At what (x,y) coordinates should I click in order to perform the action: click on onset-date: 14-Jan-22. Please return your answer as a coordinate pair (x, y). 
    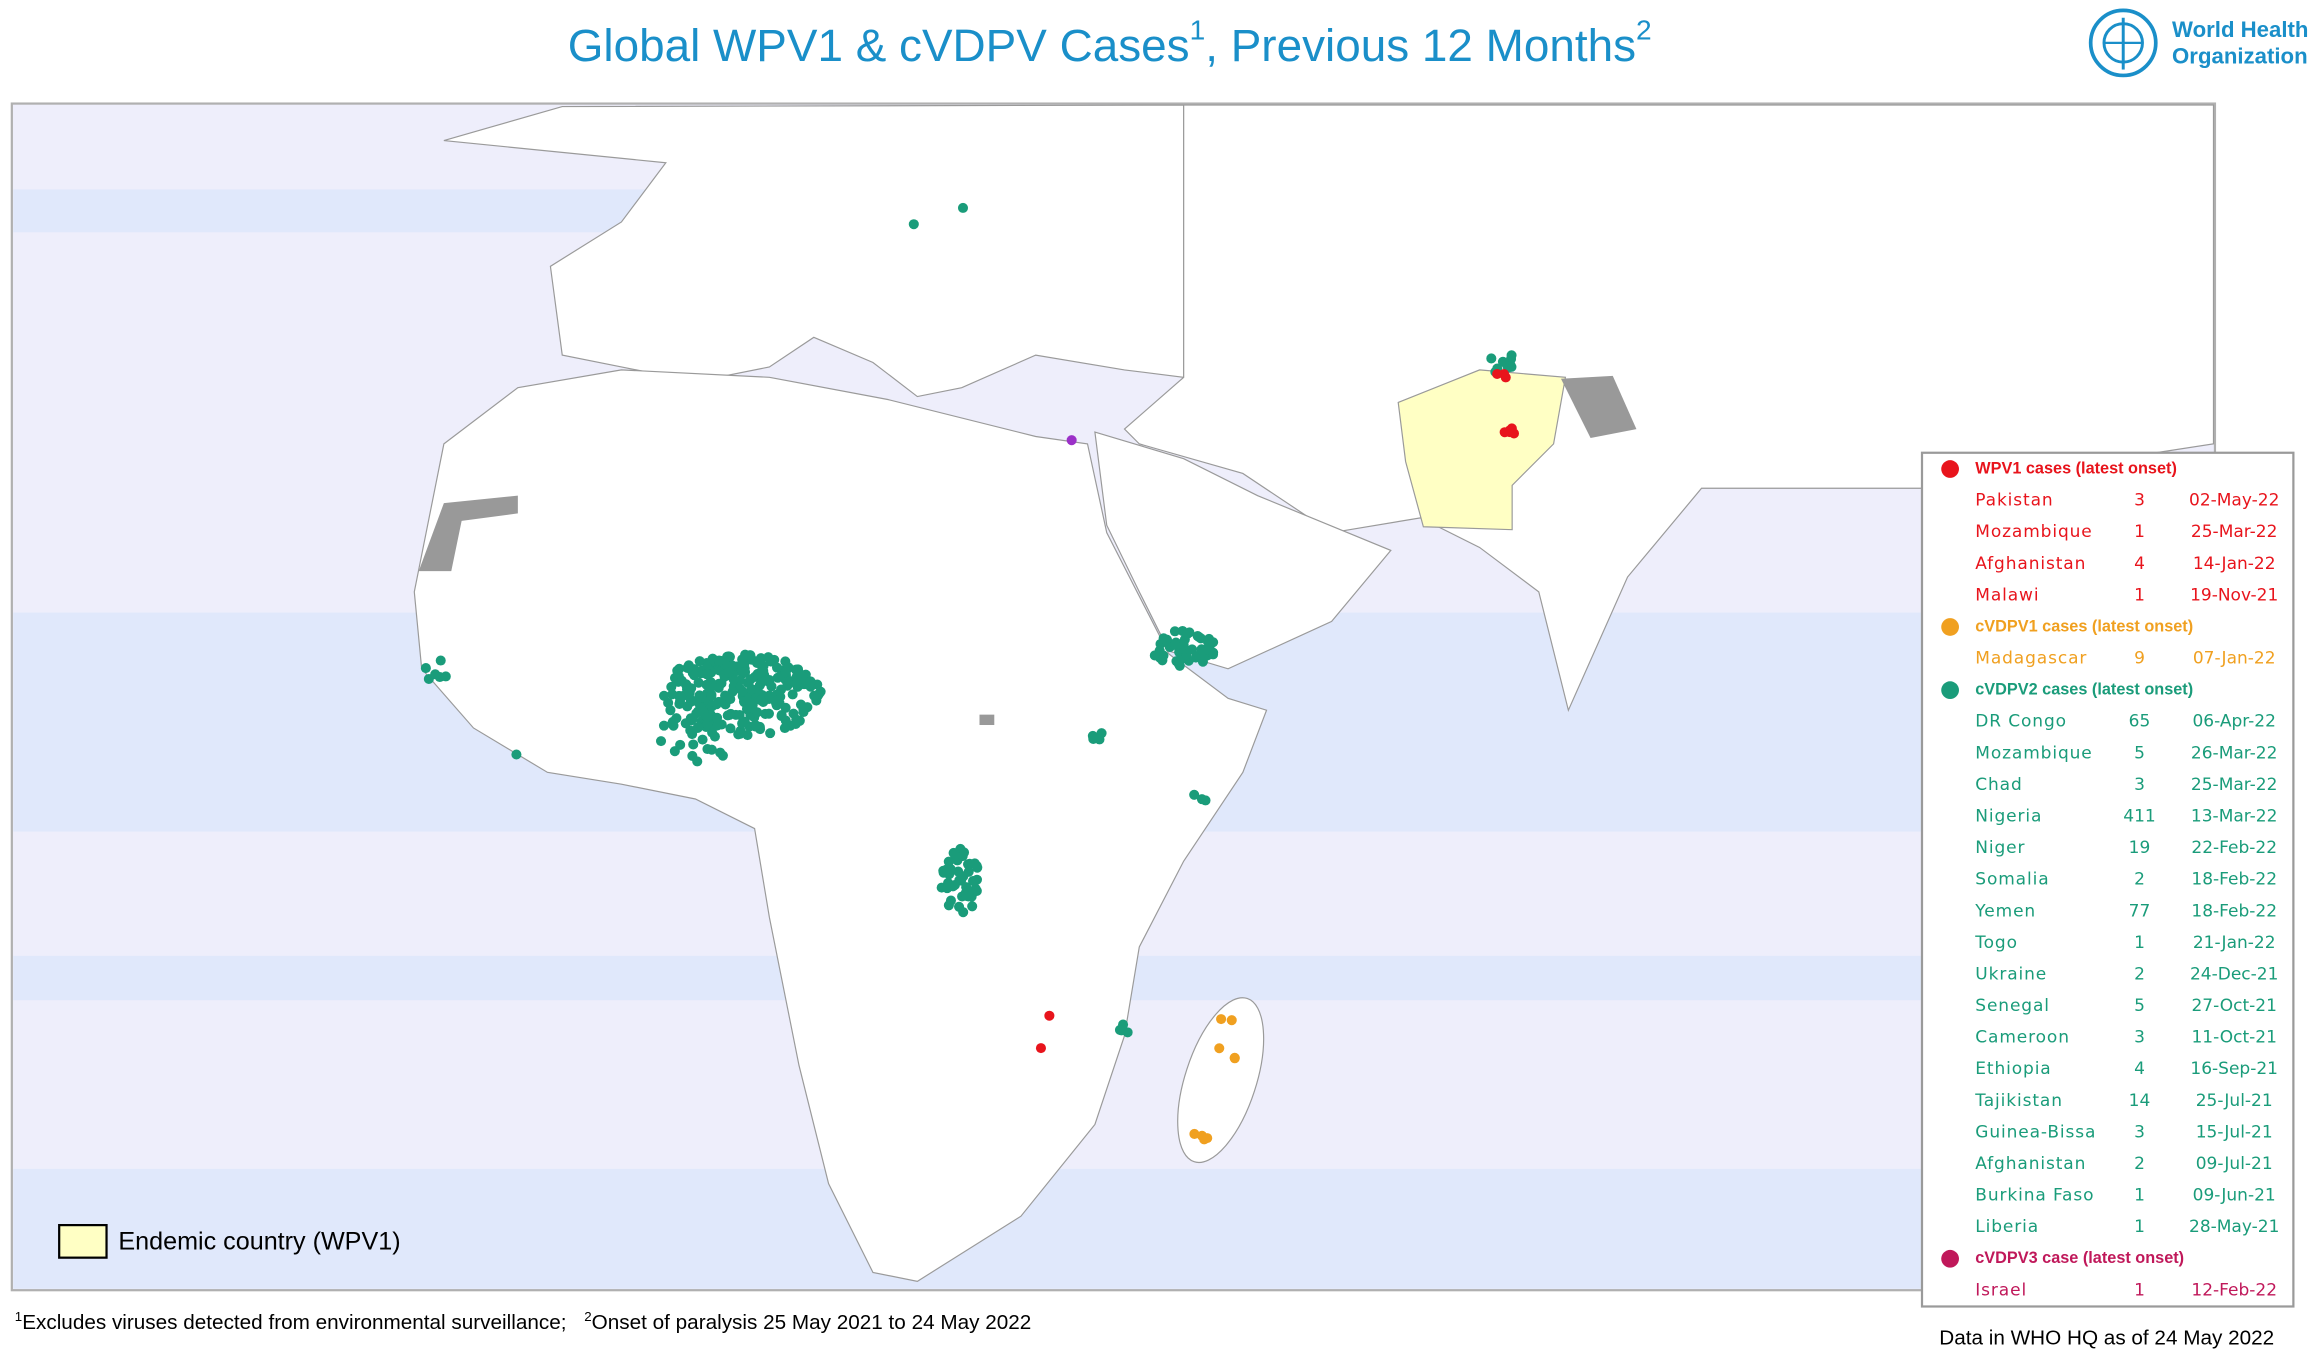
    Looking at the image, I should click on (2234, 564).